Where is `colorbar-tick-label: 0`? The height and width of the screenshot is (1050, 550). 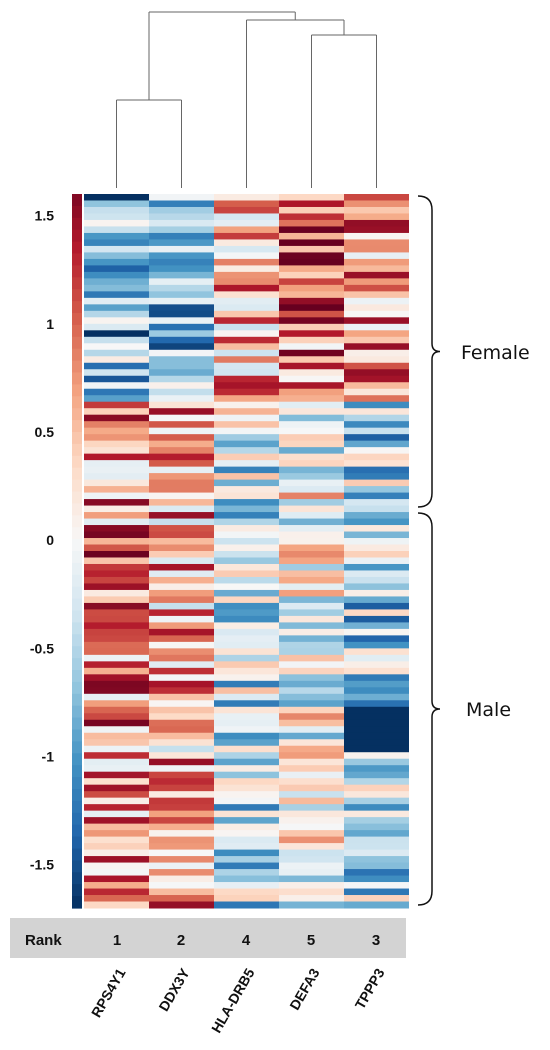
colorbar-tick-label: 0 is located at coordinates (50, 540).